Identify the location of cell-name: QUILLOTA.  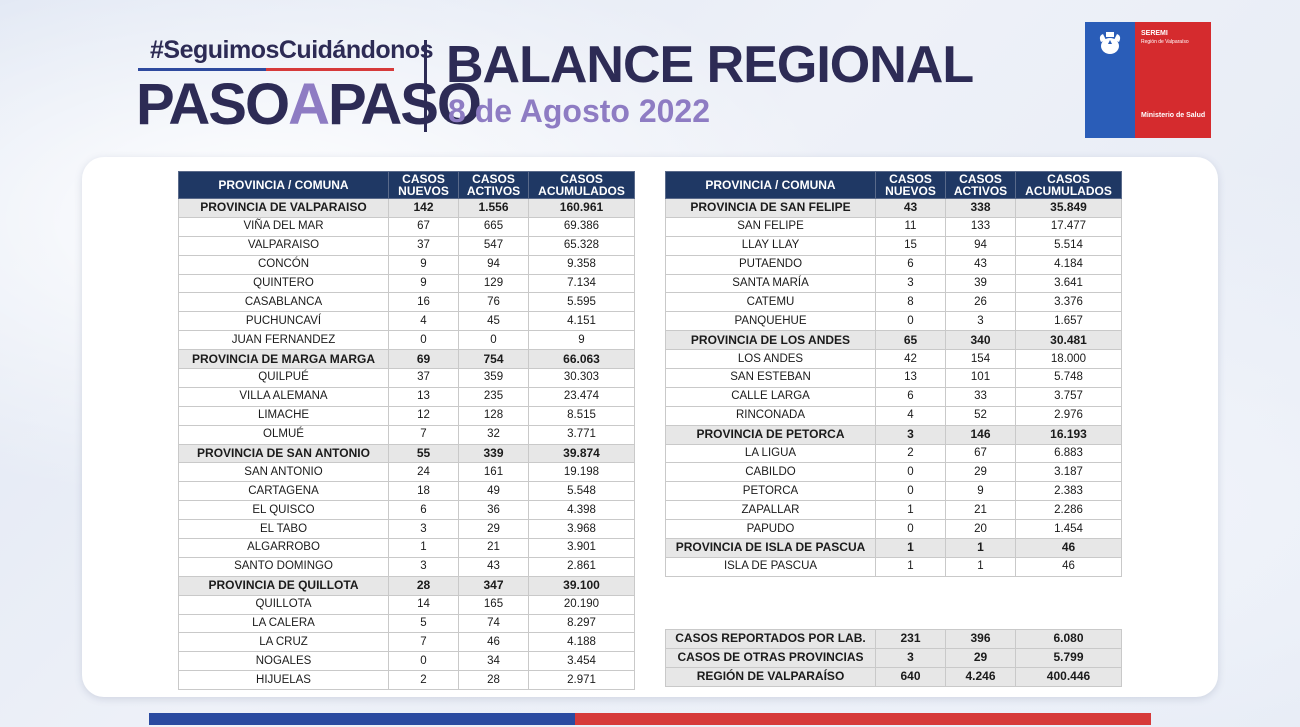
(283, 604).